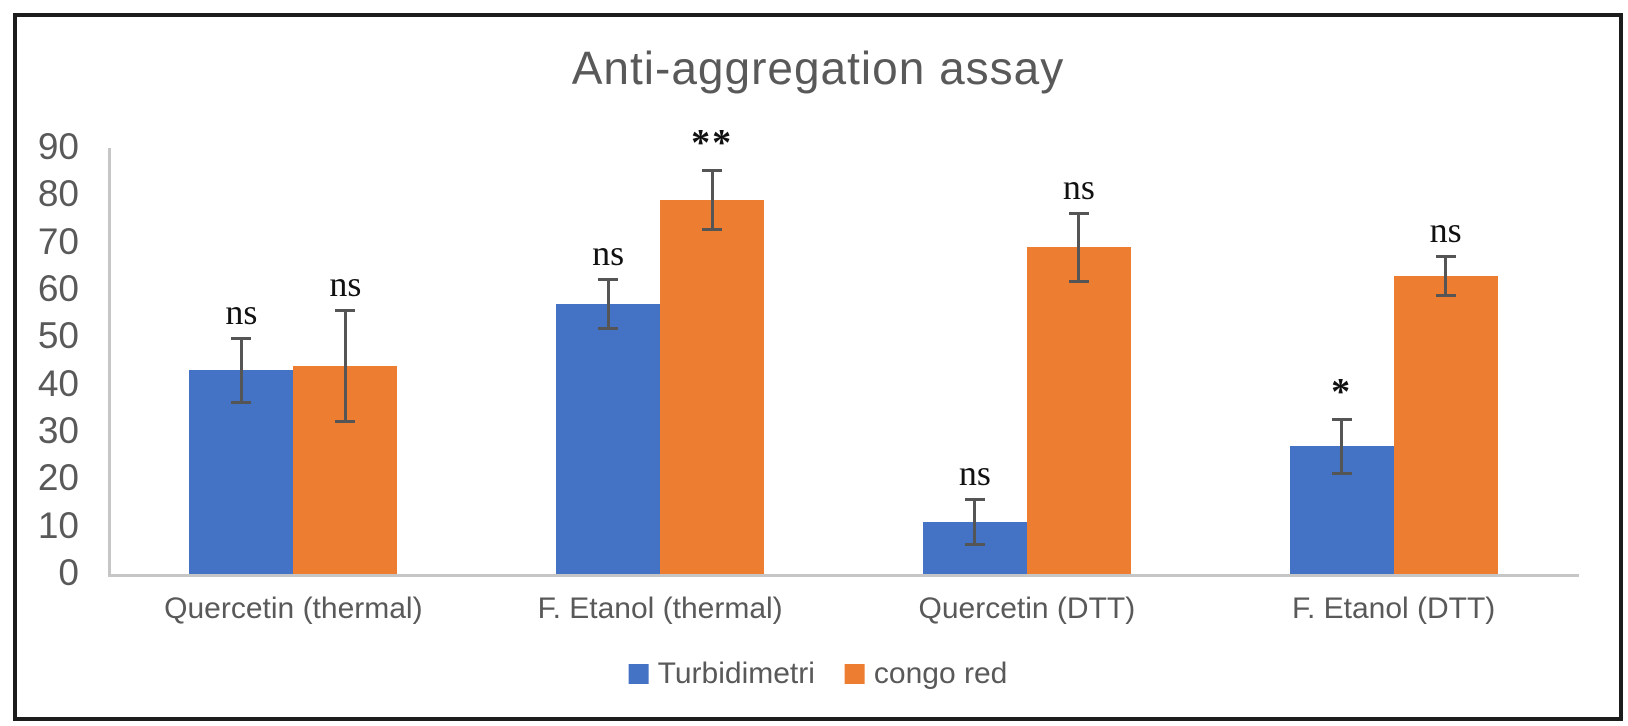  I want to click on chart-title: Anti-aggregation assay, so click(818, 68).